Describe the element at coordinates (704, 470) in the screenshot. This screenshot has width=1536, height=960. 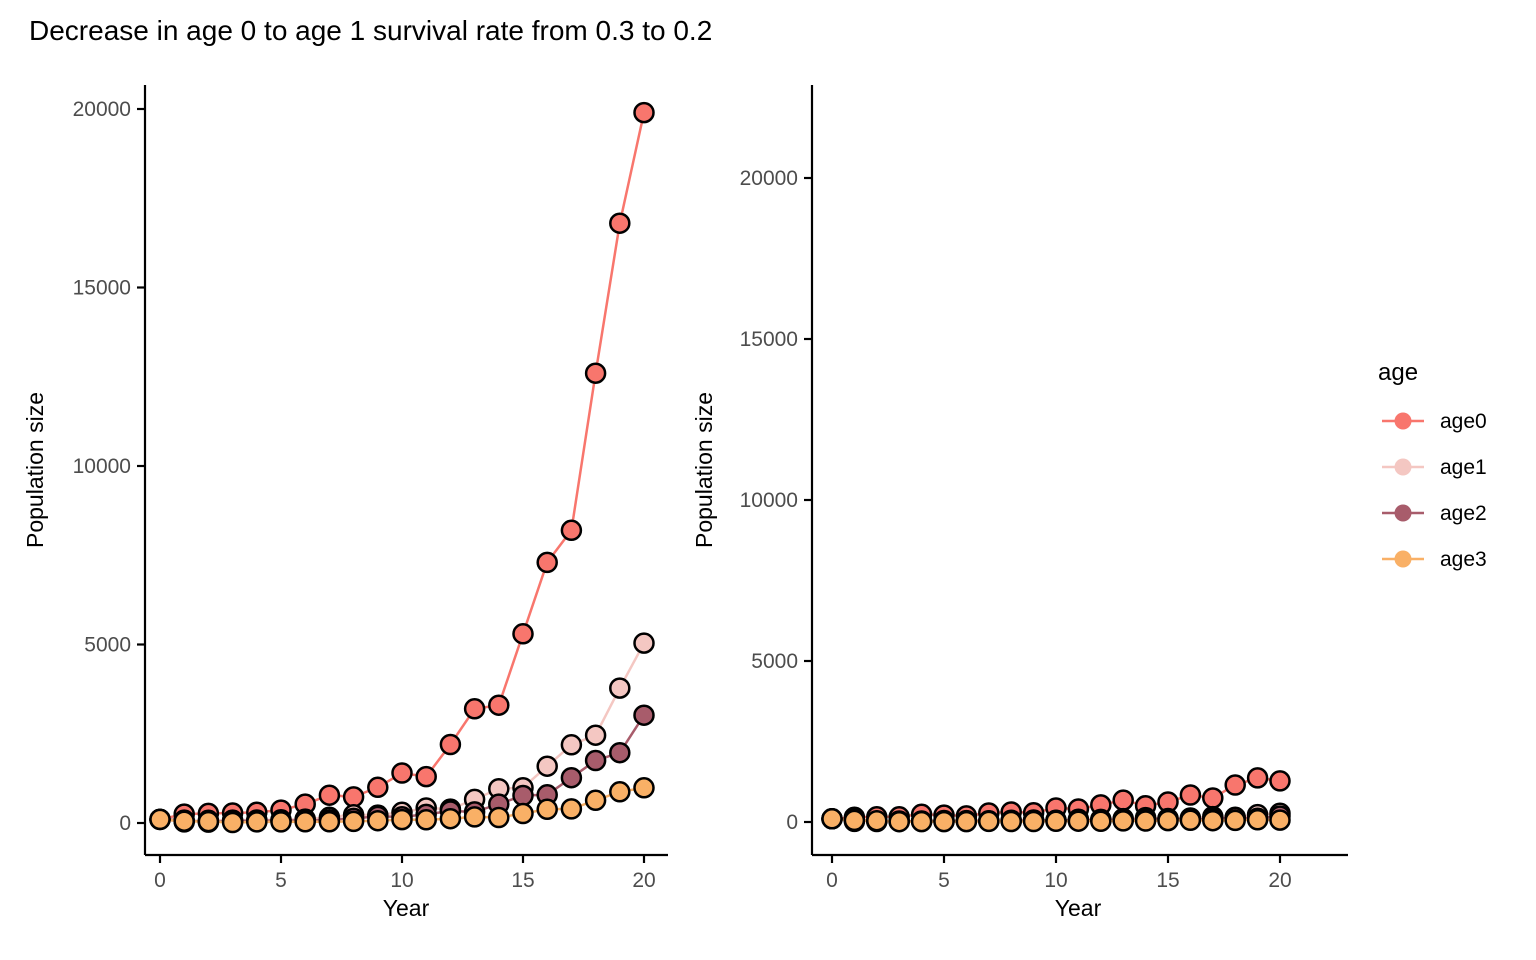
I see `right-y-axis-title: Population size` at that location.